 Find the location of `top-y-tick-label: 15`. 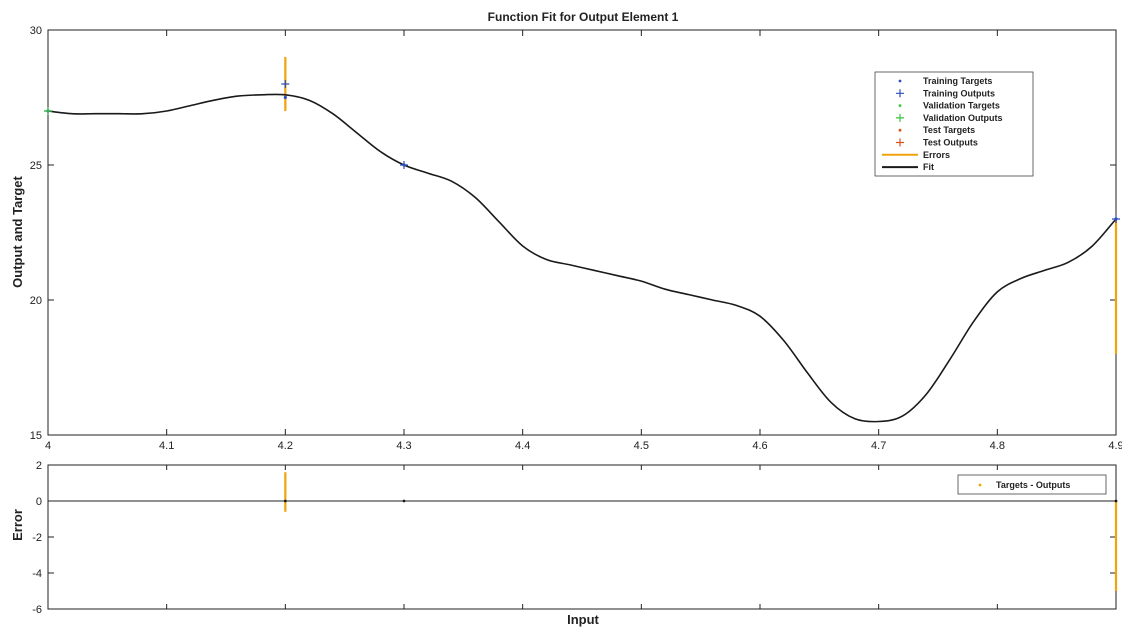

top-y-tick-label: 15 is located at coordinates (36, 436).